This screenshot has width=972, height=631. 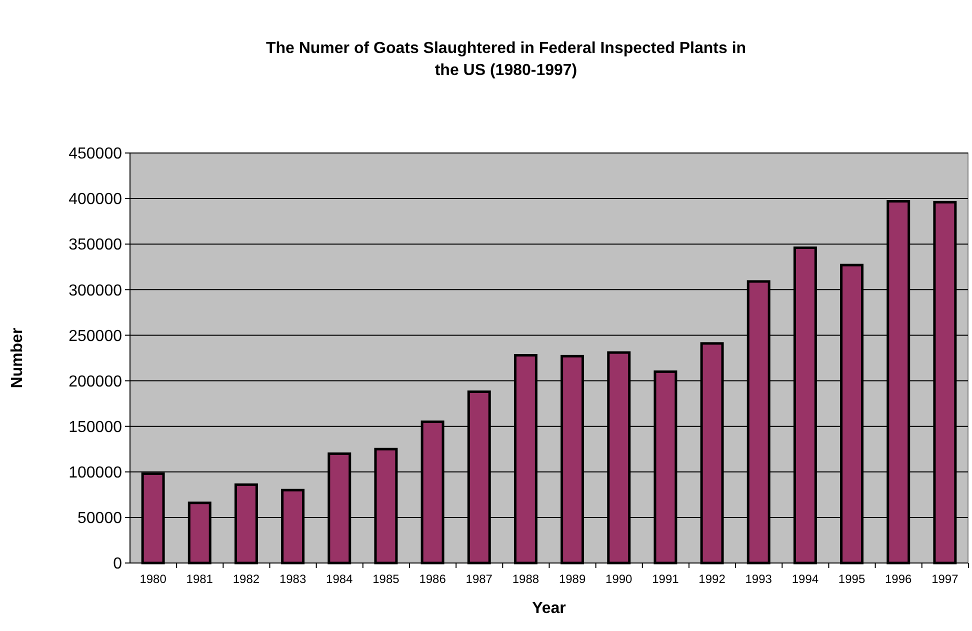 What do you see at coordinates (95, 473) in the screenshot?
I see `y-tick-label: 100000` at bounding box center [95, 473].